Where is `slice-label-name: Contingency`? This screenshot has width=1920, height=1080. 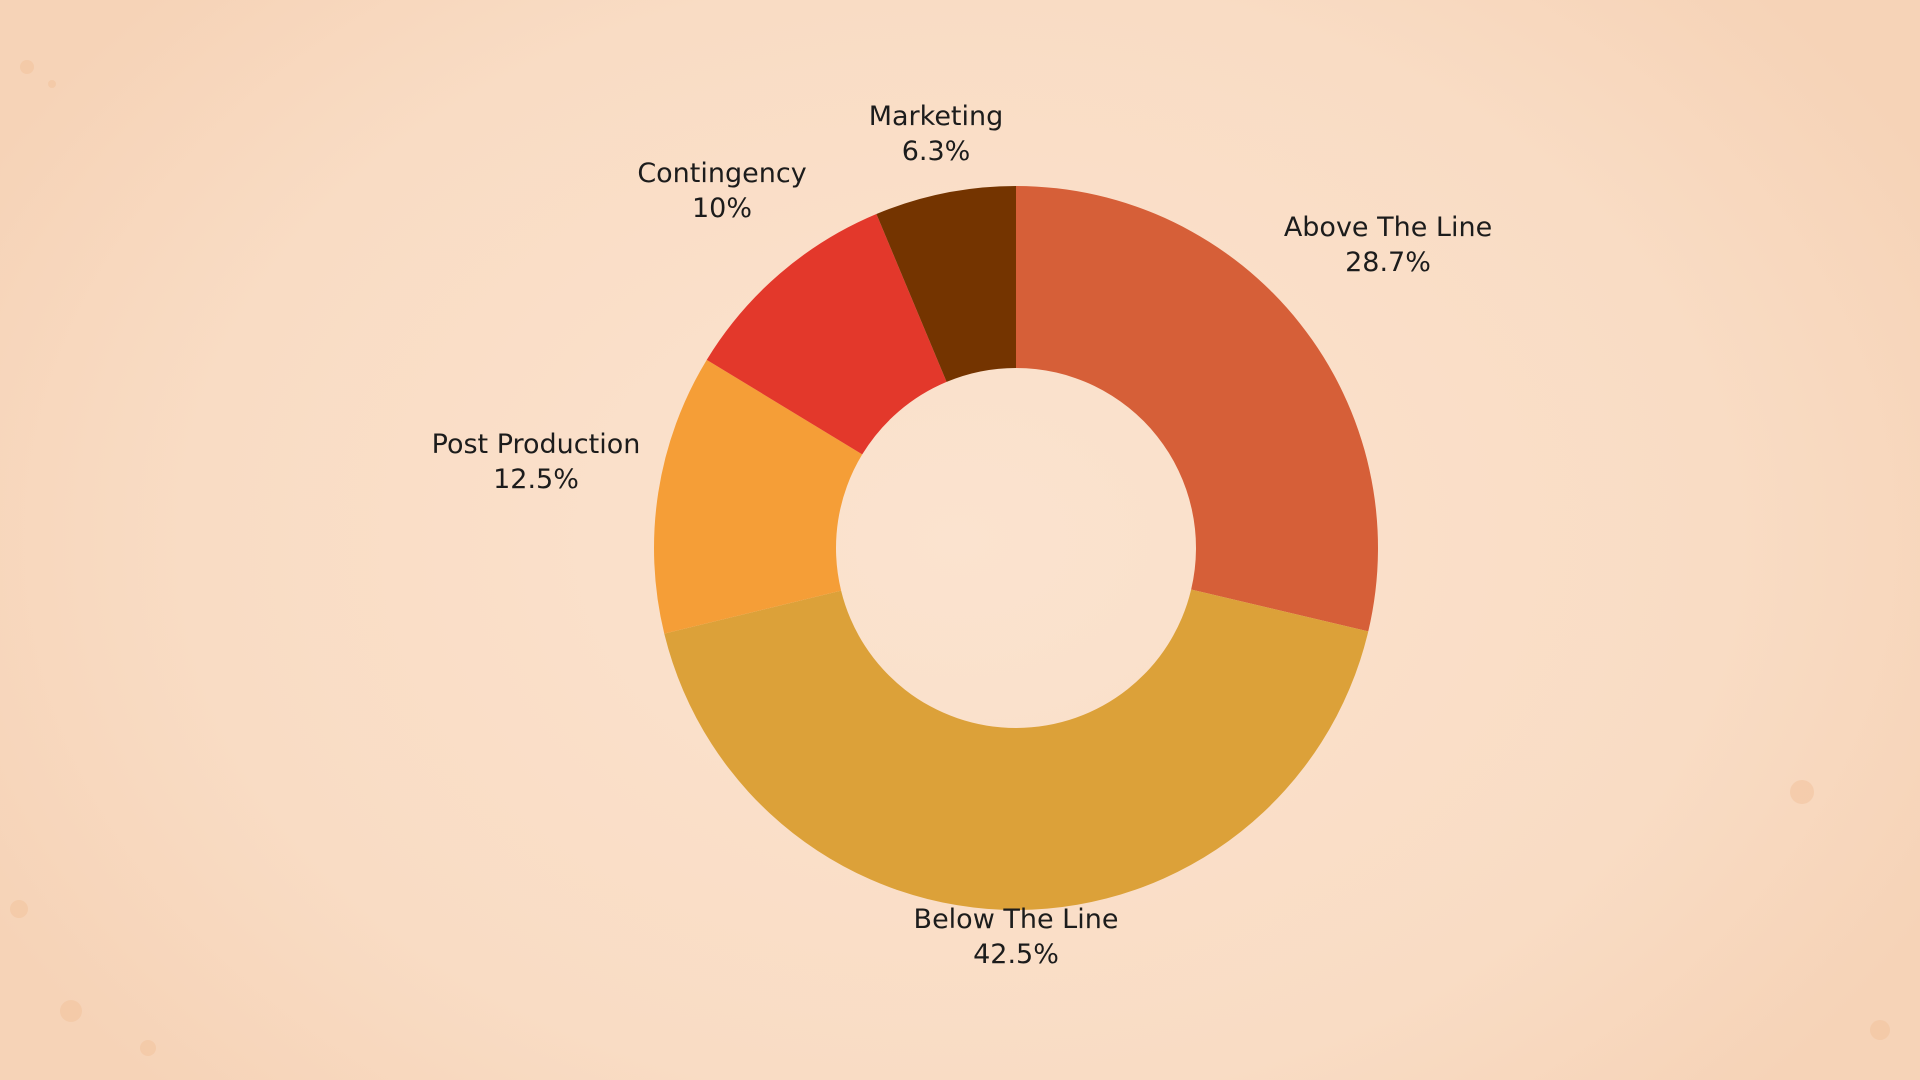
slice-label-name: Contingency is located at coordinates (721, 173).